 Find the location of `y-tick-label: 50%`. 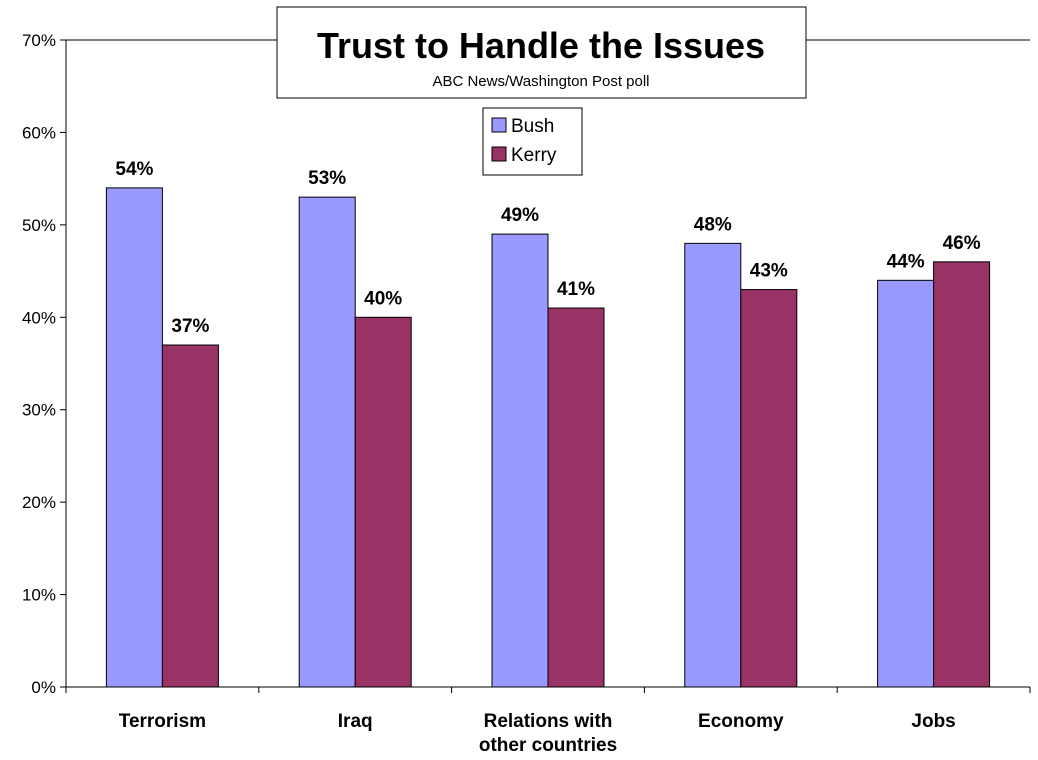

y-tick-label: 50% is located at coordinates (39, 225).